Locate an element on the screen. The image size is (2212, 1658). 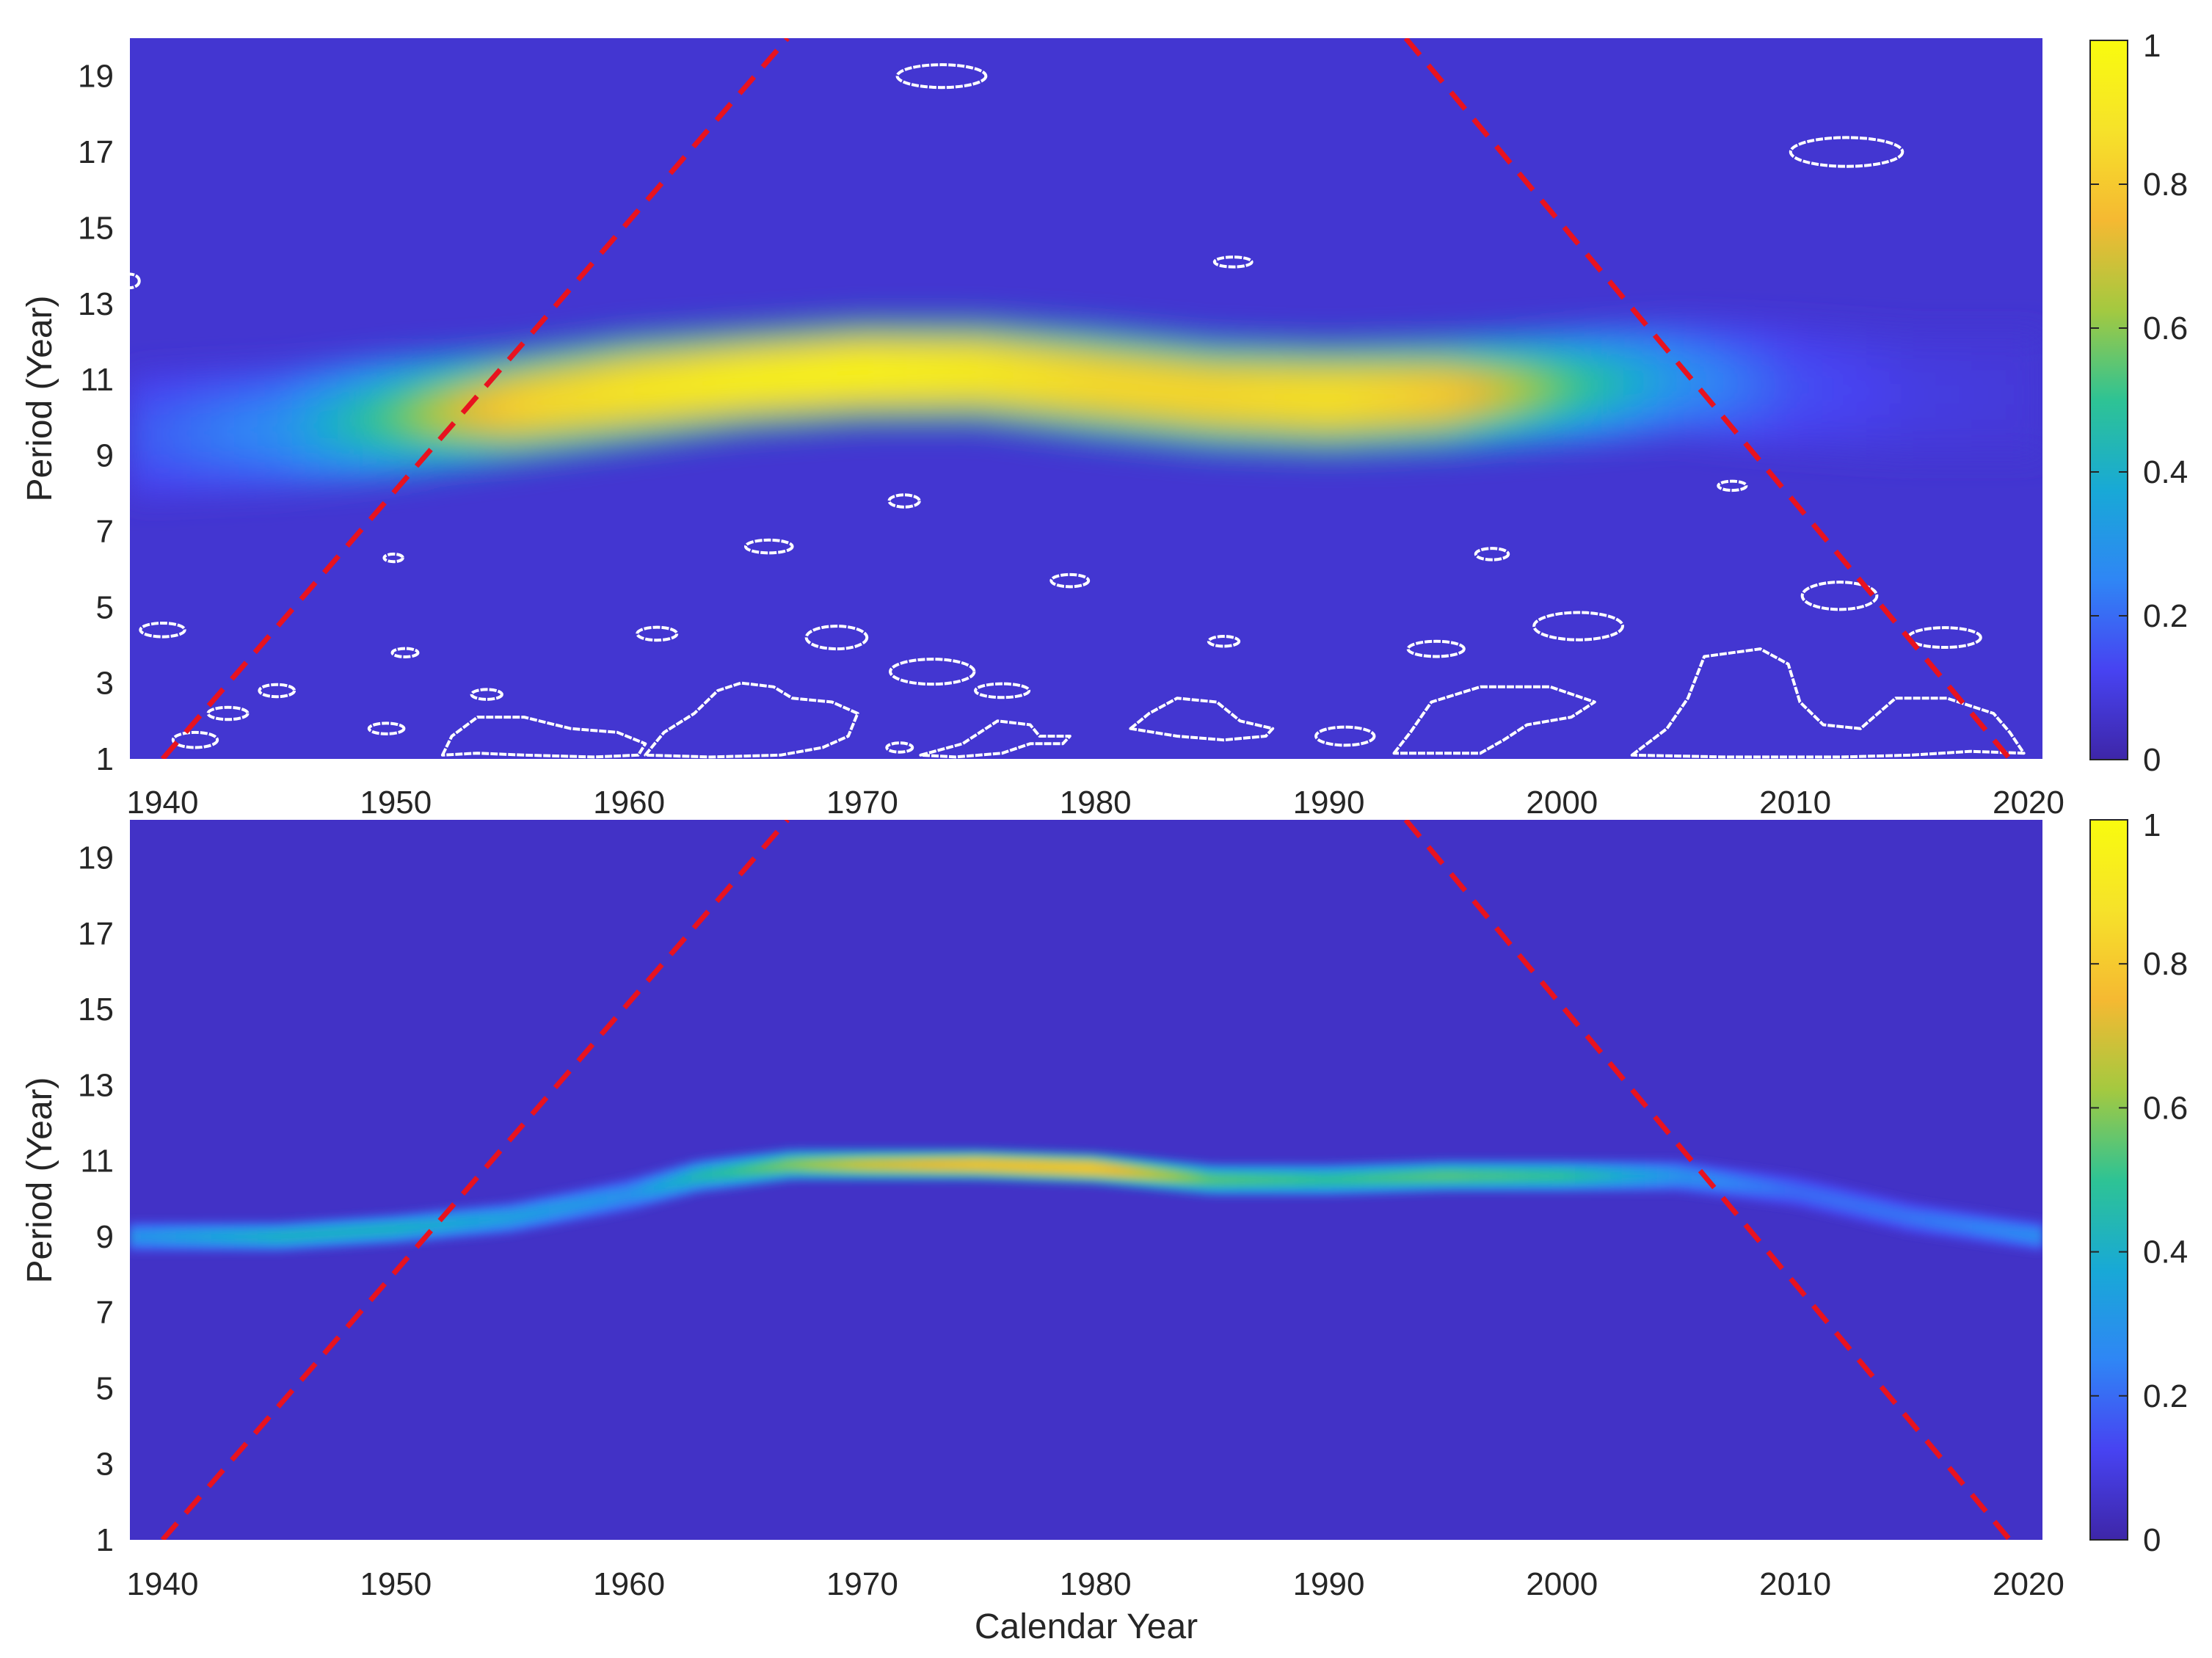
bottom-x-ticks: 1940 1950 1960 1970 1980 1990 2000 2010 2020 is located at coordinates (1095, 1584).